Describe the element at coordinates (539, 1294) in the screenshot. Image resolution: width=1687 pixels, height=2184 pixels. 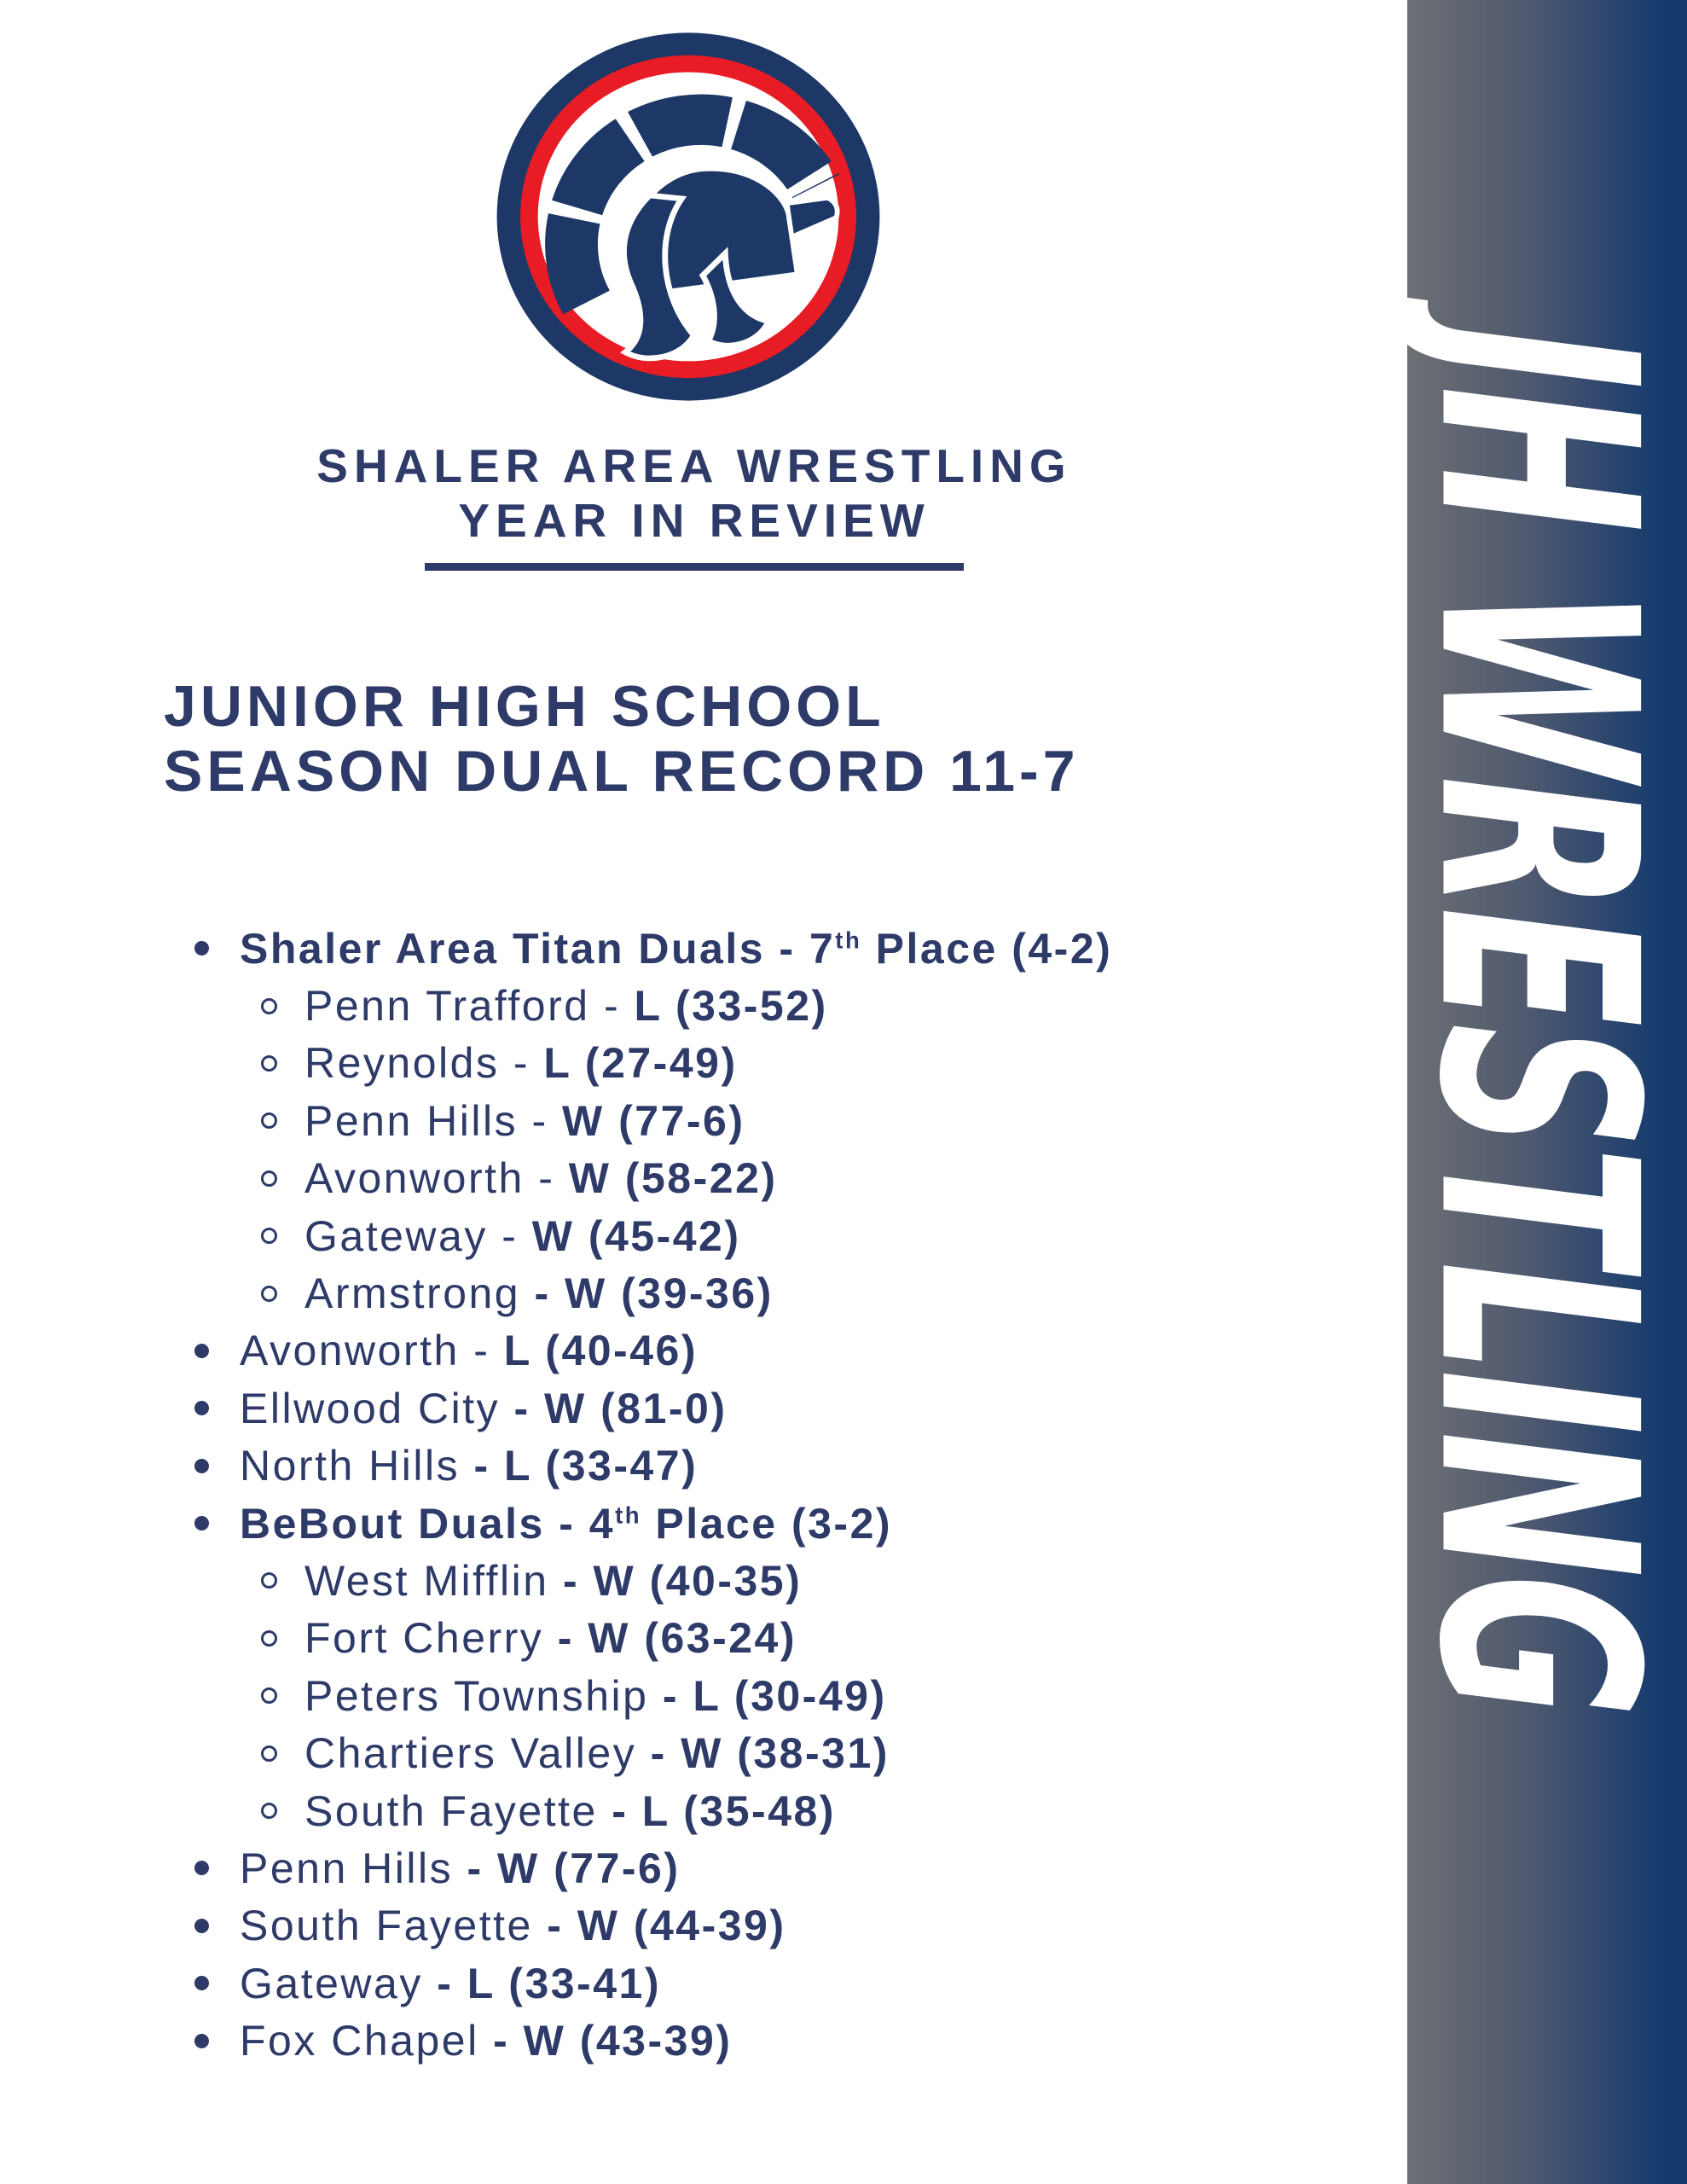
I see `dual-result-text: Armstrong - W (39-36)` at that location.